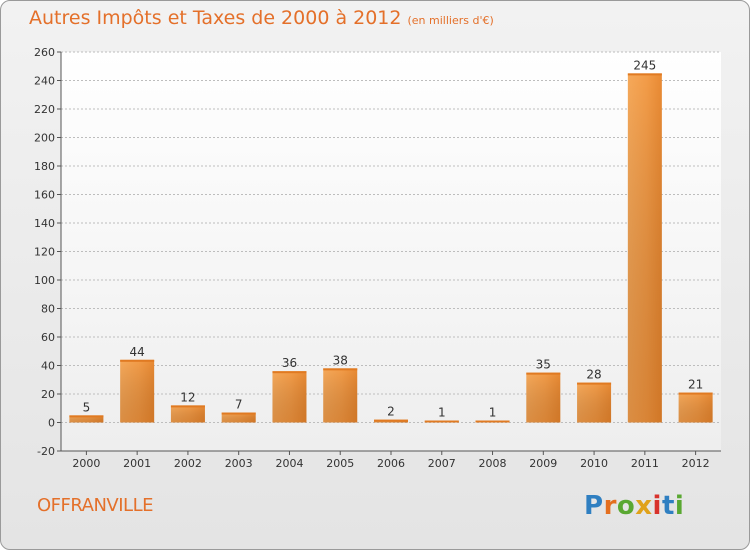  Describe the element at coordinates (215, 18) in the screenshot. I see `chart-title-text: Autres Impôts et Taxes de 2000 à 2012` at that location.